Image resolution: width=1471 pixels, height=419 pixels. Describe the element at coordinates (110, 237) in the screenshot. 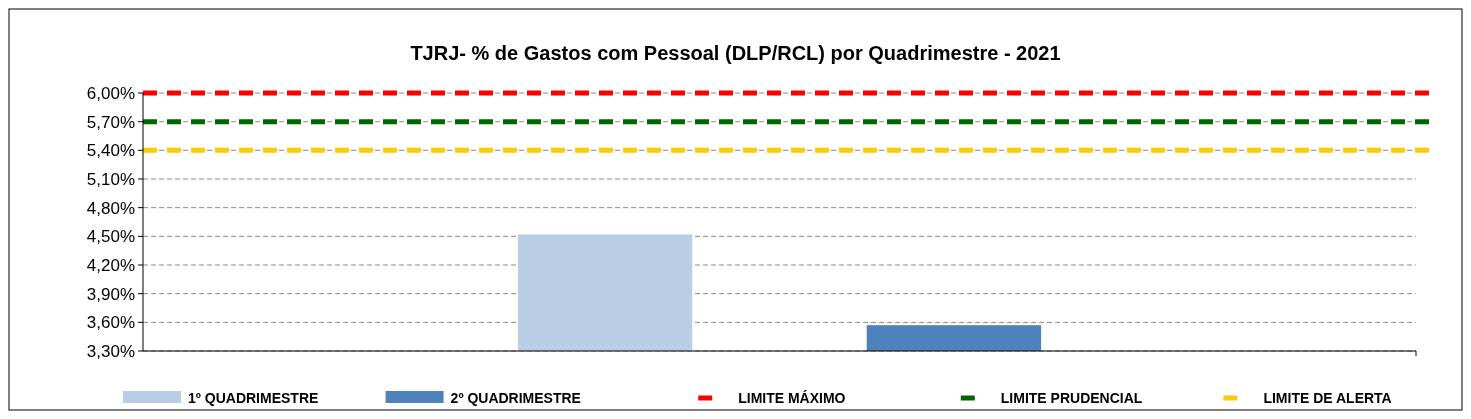

I see `y-tick-label: 4,50%` at that location.